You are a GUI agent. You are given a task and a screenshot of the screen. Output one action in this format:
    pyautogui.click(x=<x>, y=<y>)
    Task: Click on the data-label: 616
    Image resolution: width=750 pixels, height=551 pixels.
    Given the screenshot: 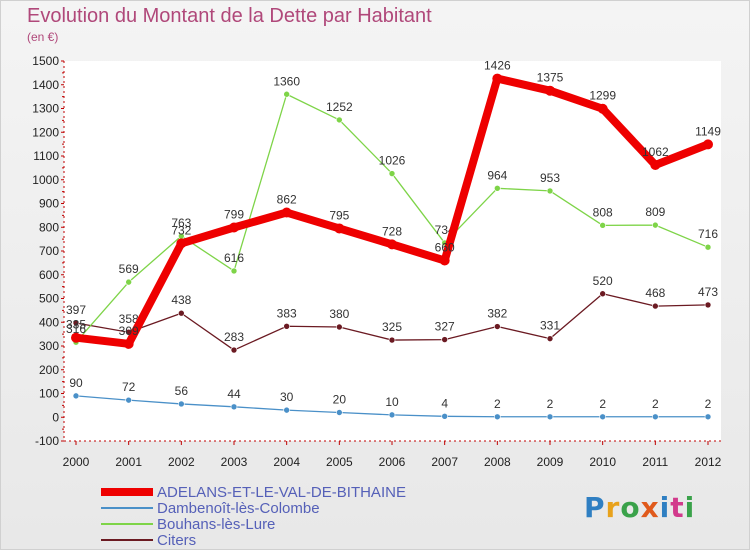 What is the action you would take?
    pyautogui.click(x=234, y=258)
    